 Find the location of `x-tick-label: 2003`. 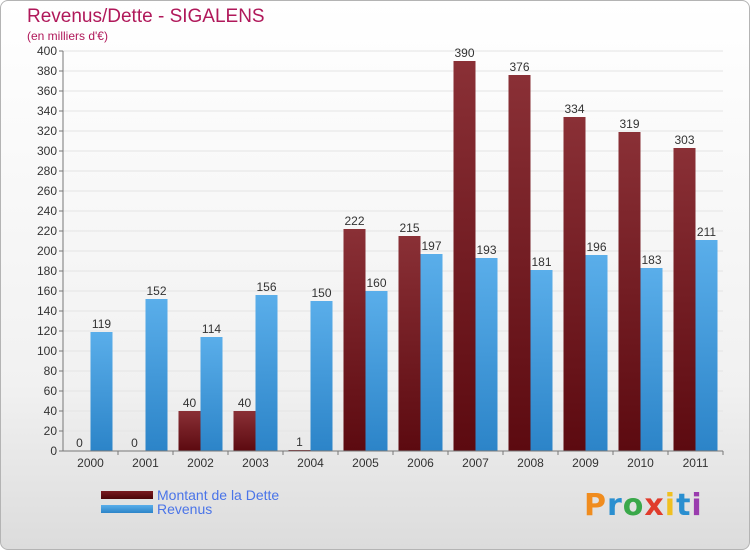

x-tick-label: 2003 is located at coordinates (255, 463).